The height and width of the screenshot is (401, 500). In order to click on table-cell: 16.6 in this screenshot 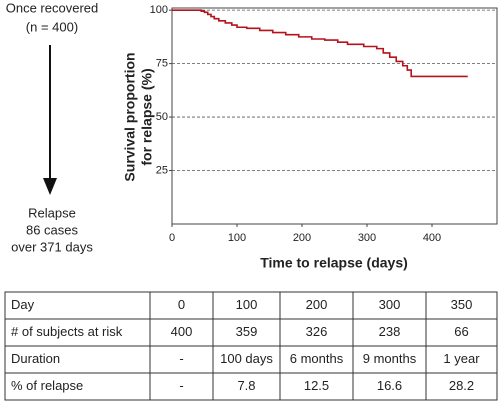, I will do `click(389, 385)`.